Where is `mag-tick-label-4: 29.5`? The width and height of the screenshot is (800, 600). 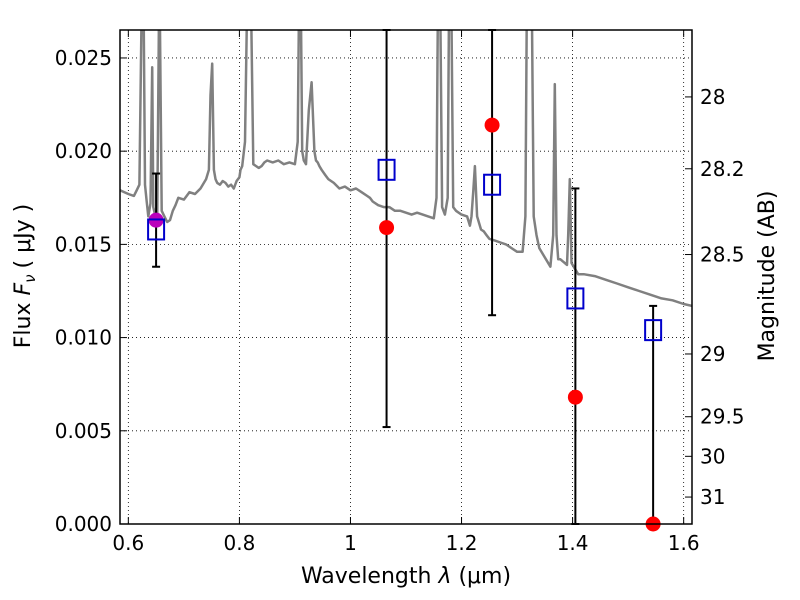
mag-tick-label-4: 29.5 is located at coordinates (722, 417).